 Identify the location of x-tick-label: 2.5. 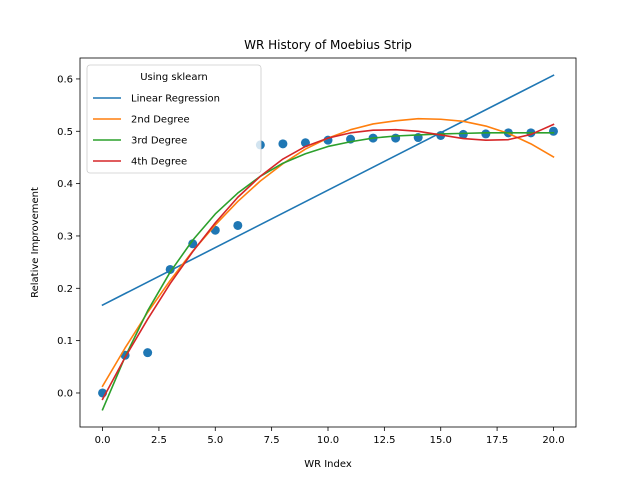
(159, 440).